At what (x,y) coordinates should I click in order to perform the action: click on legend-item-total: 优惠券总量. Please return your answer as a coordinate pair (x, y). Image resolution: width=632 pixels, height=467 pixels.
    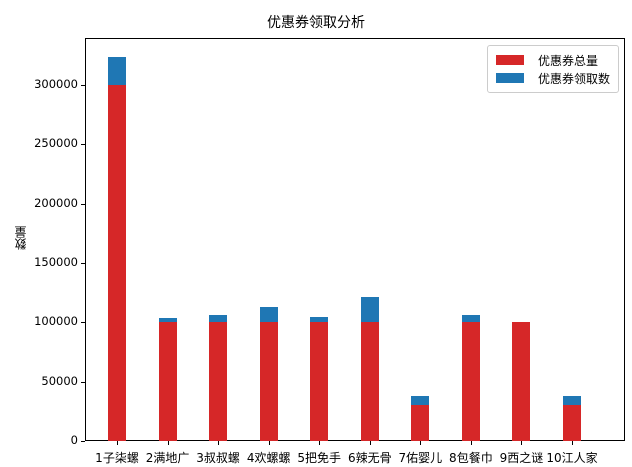
    Looking at the image, I should click on (547, 60).